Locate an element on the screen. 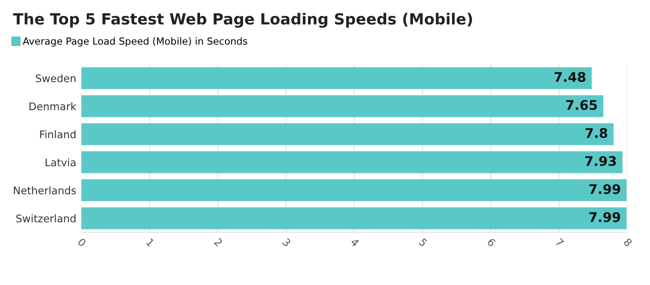 The width and height of the screenshot is (650, 285). y-tick-label: Sweden is located at coordinates (56, 78).